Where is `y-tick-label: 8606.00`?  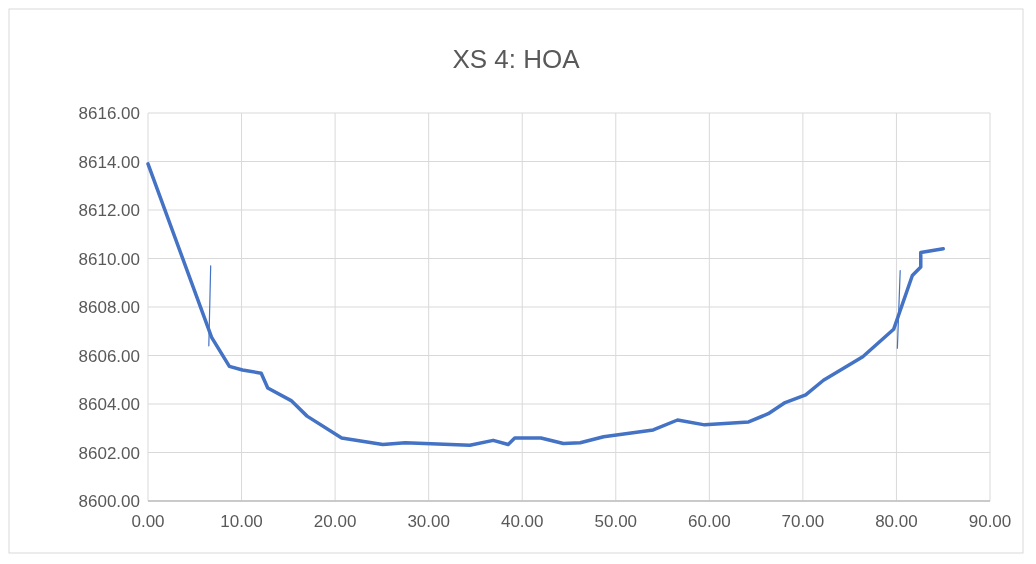 y-tick-label: 8606.00 is located at coordinates (109, 356).